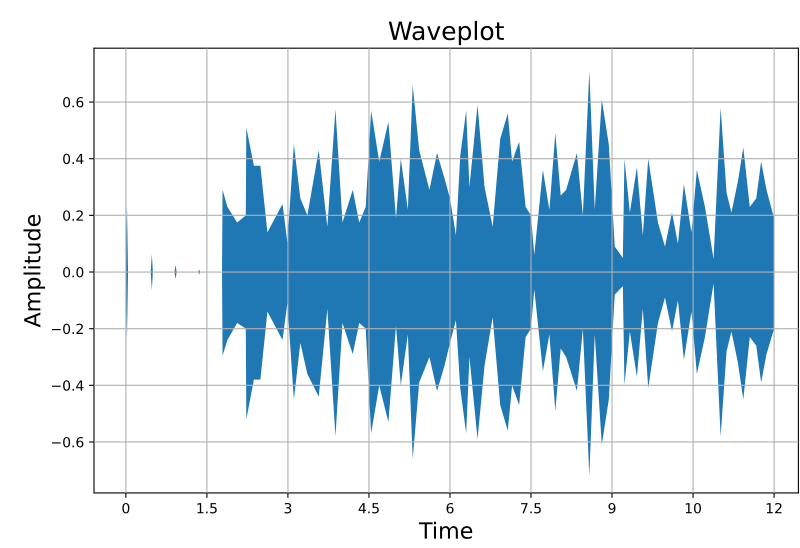 This screenshot has width=800, height=548. I want to click on x-tick-label: 0, so click(126, 508).